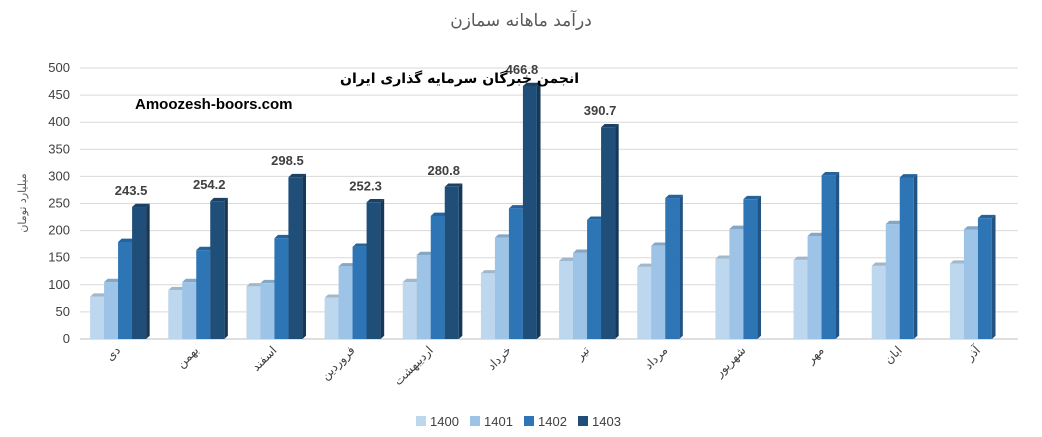 This screenshot has width=1042, height=437. What do you see at coordinates (22, 202) in the screenshot?
I see `y-axis-label: میلیارد تومان` at bounding box center [22, 202].